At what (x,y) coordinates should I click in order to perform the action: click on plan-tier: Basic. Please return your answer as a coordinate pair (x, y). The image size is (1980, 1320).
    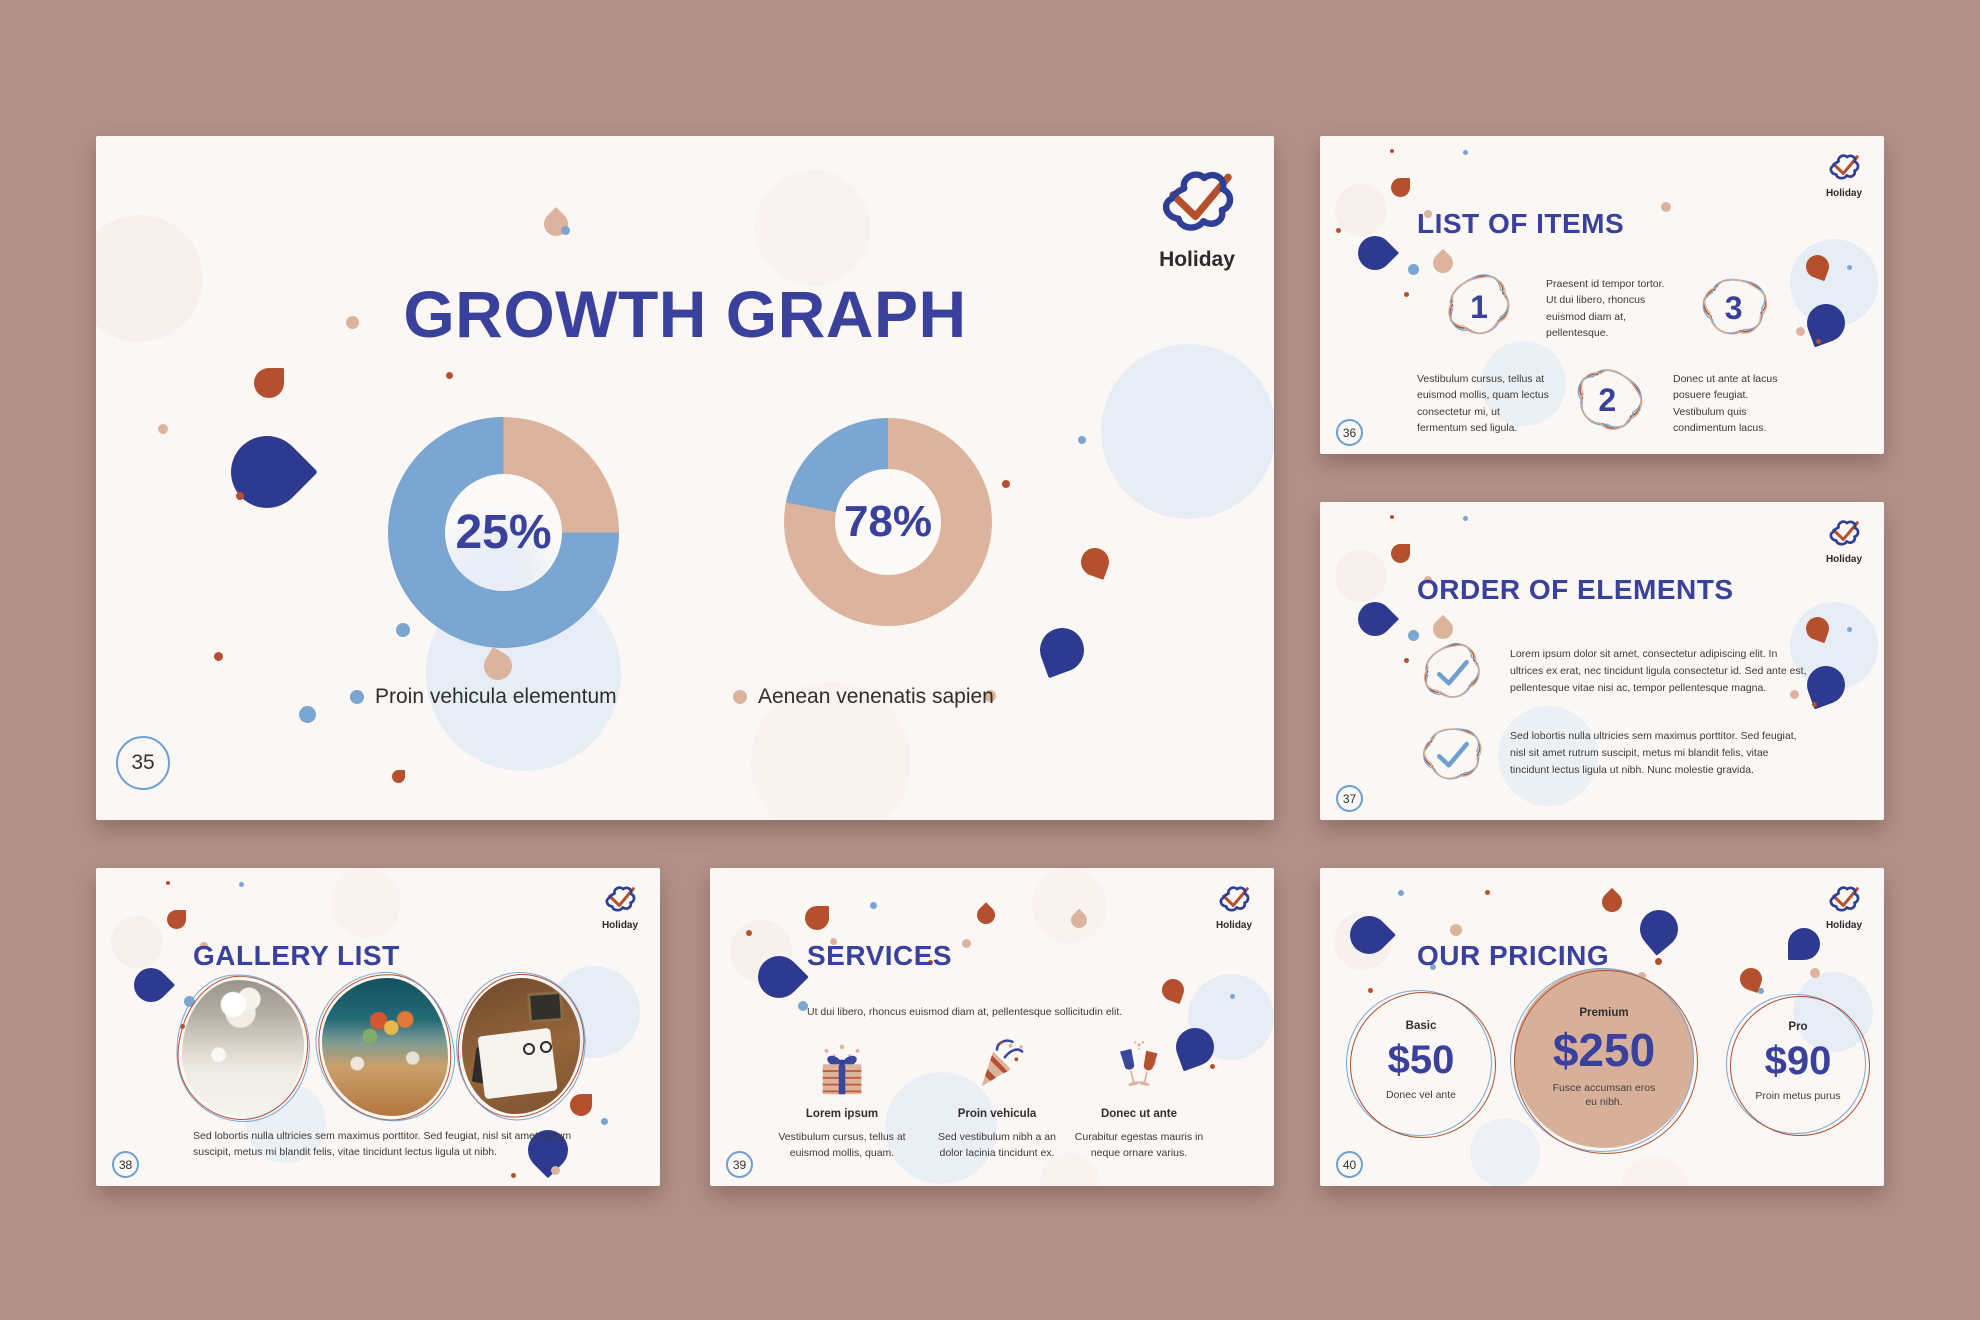
    Looking at the image, I should click on (1421, 1025).